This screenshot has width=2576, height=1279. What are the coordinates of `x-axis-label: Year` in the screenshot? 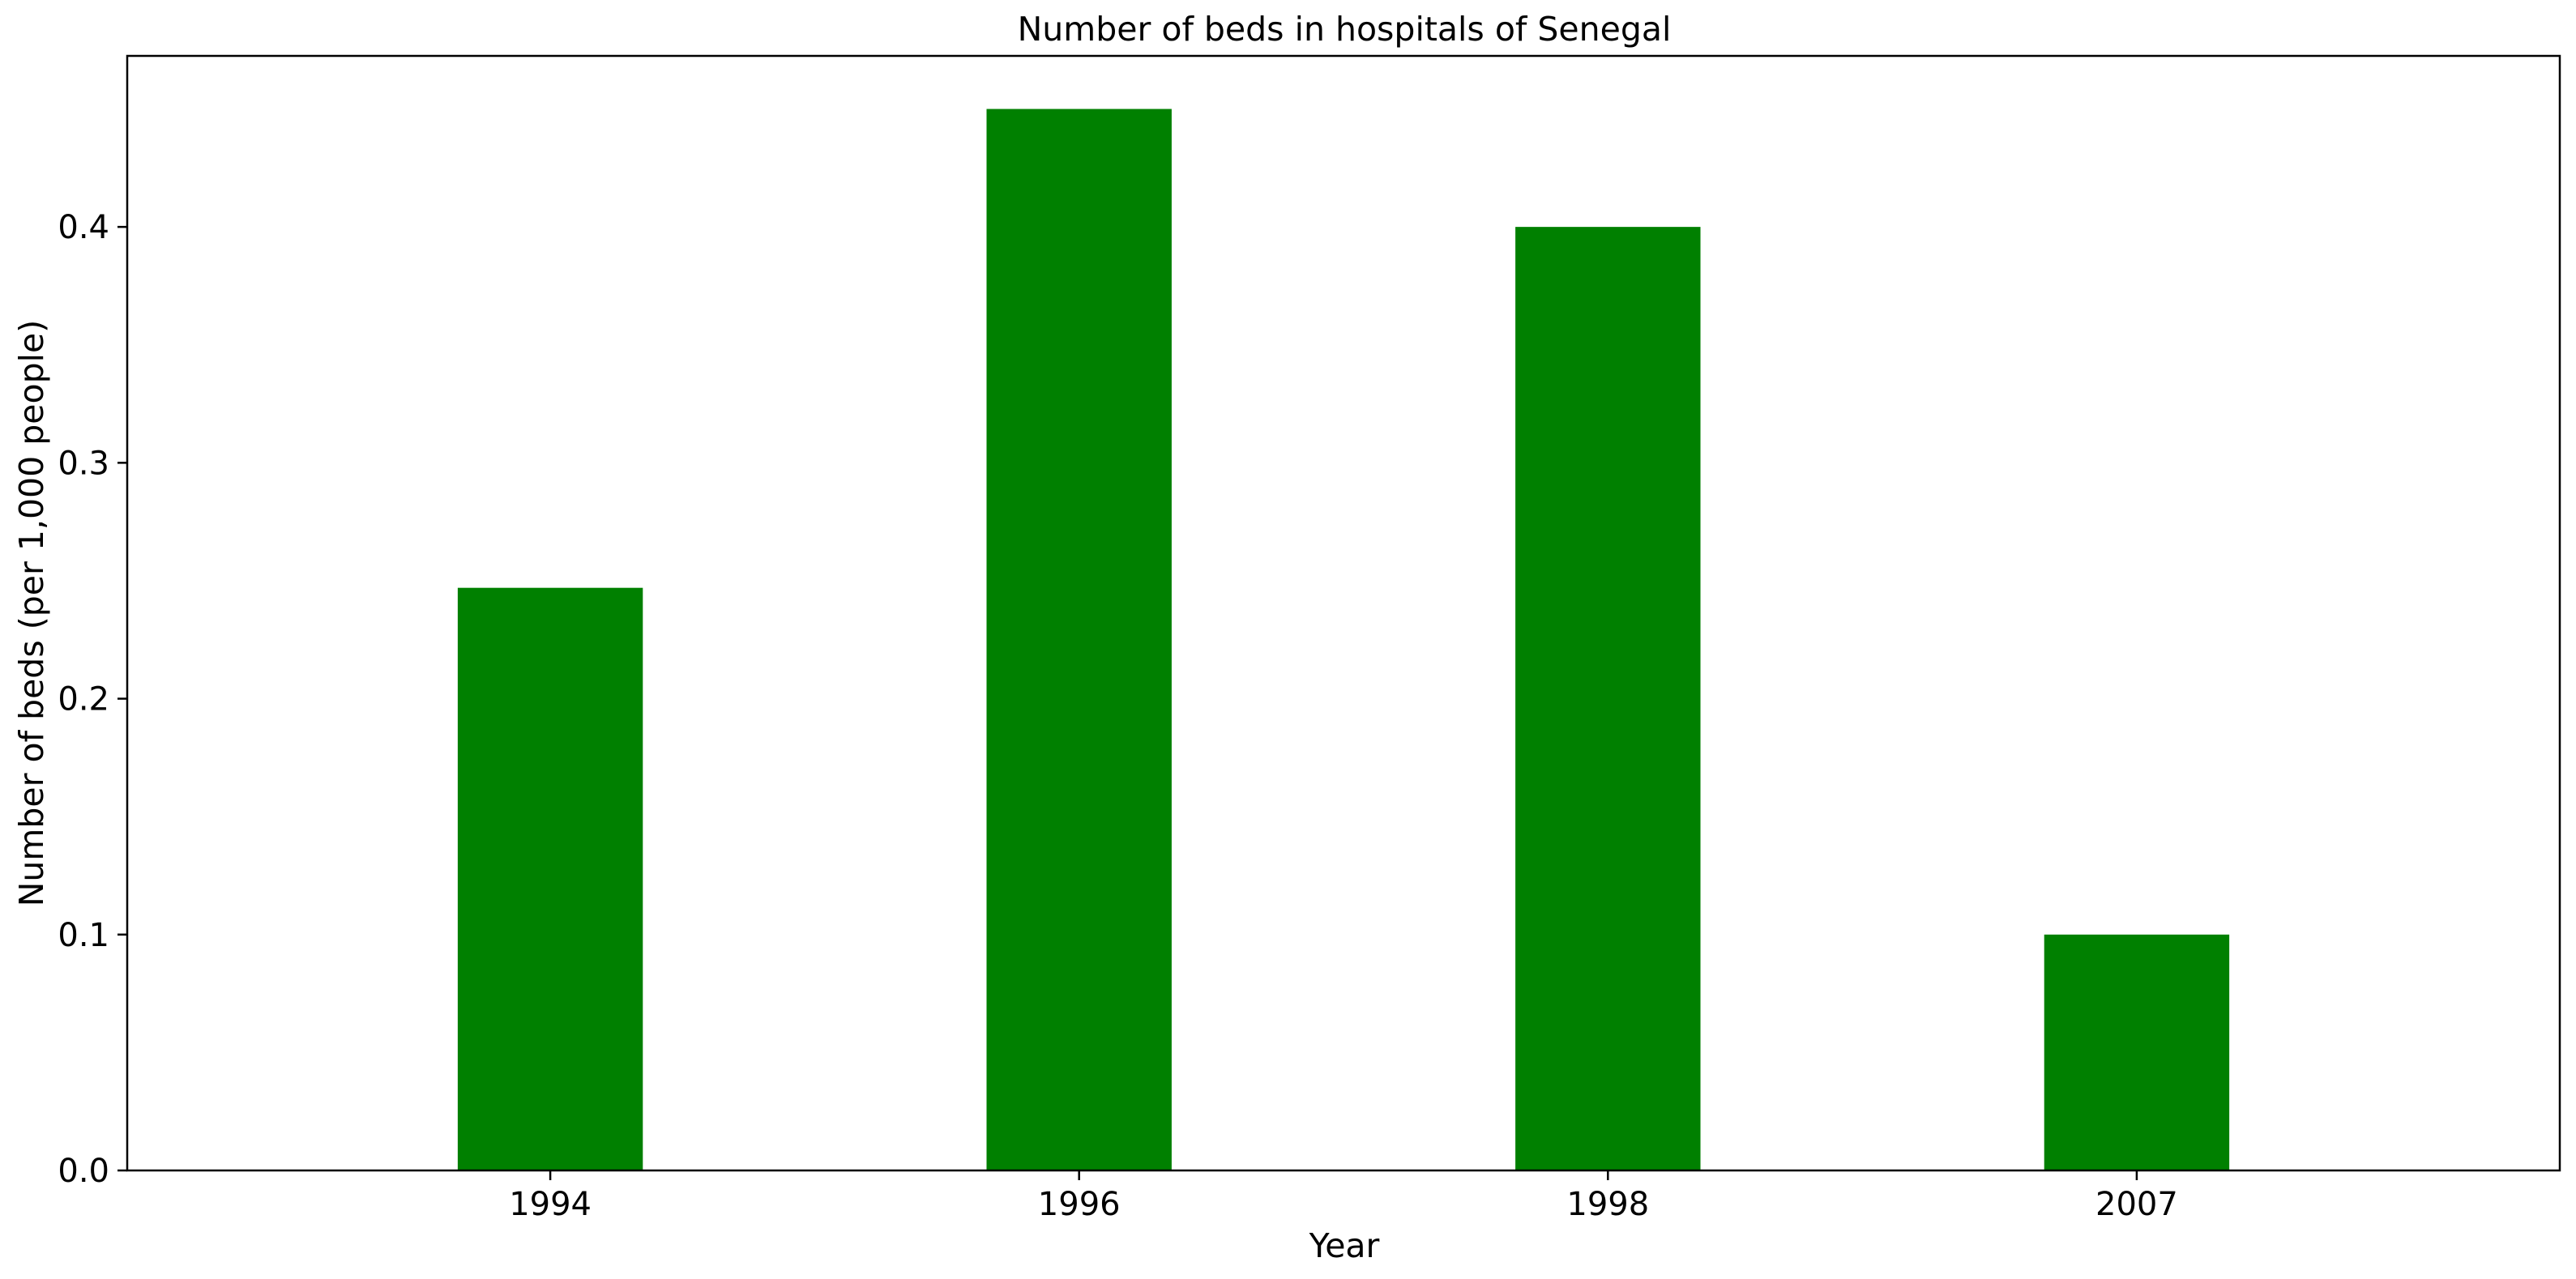 It's located at (1344, 1245).